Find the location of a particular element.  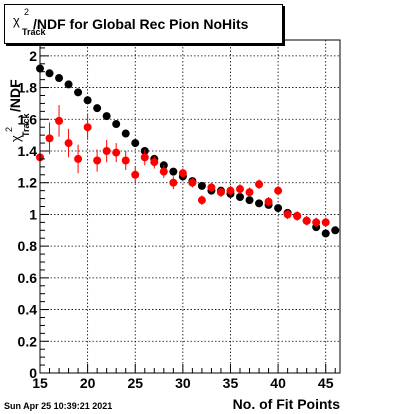

x-tick-label: 15 is located at coordinates (40, 383).